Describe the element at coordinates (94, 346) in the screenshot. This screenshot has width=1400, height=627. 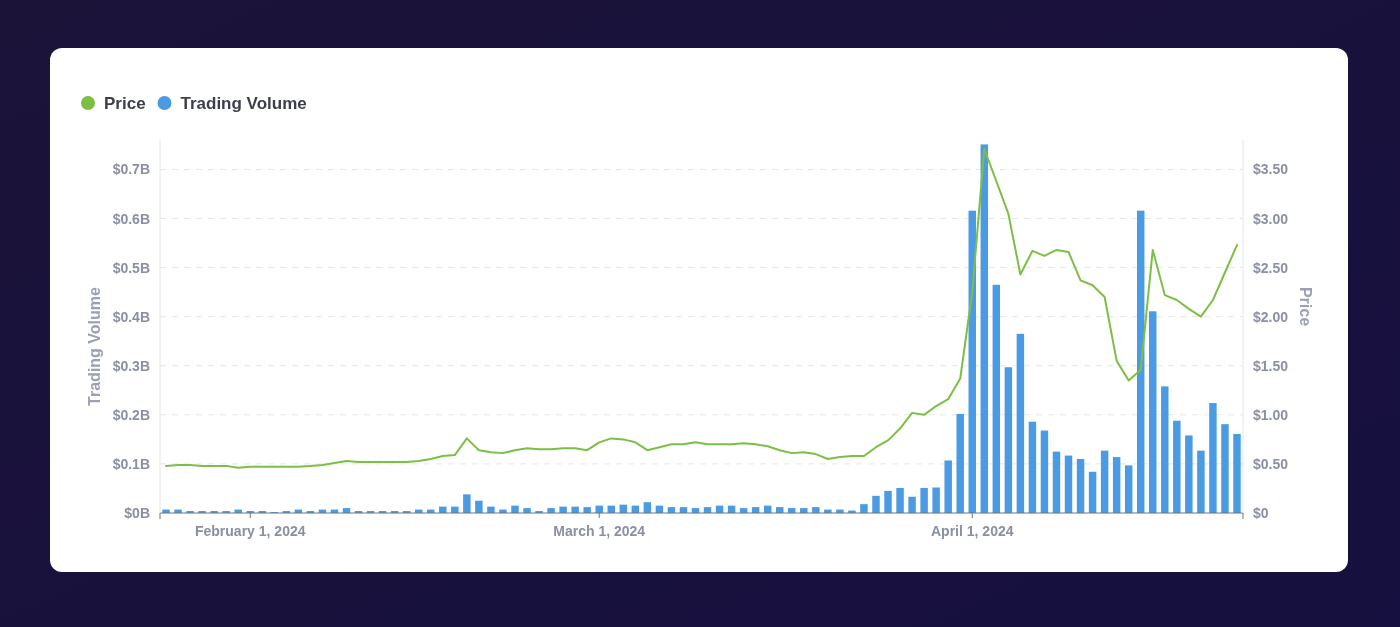
I see `y-axis-title: Trading Volume` at that location.